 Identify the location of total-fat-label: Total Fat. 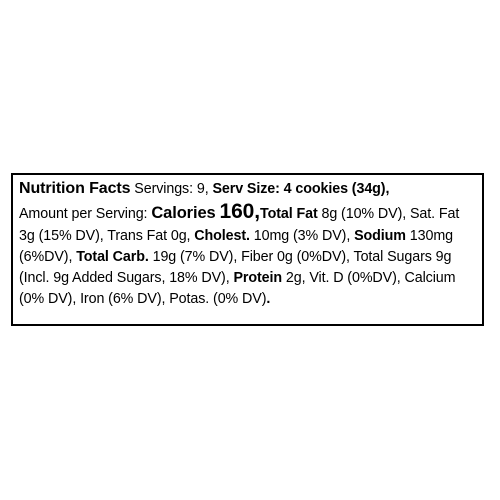
(289, 214).